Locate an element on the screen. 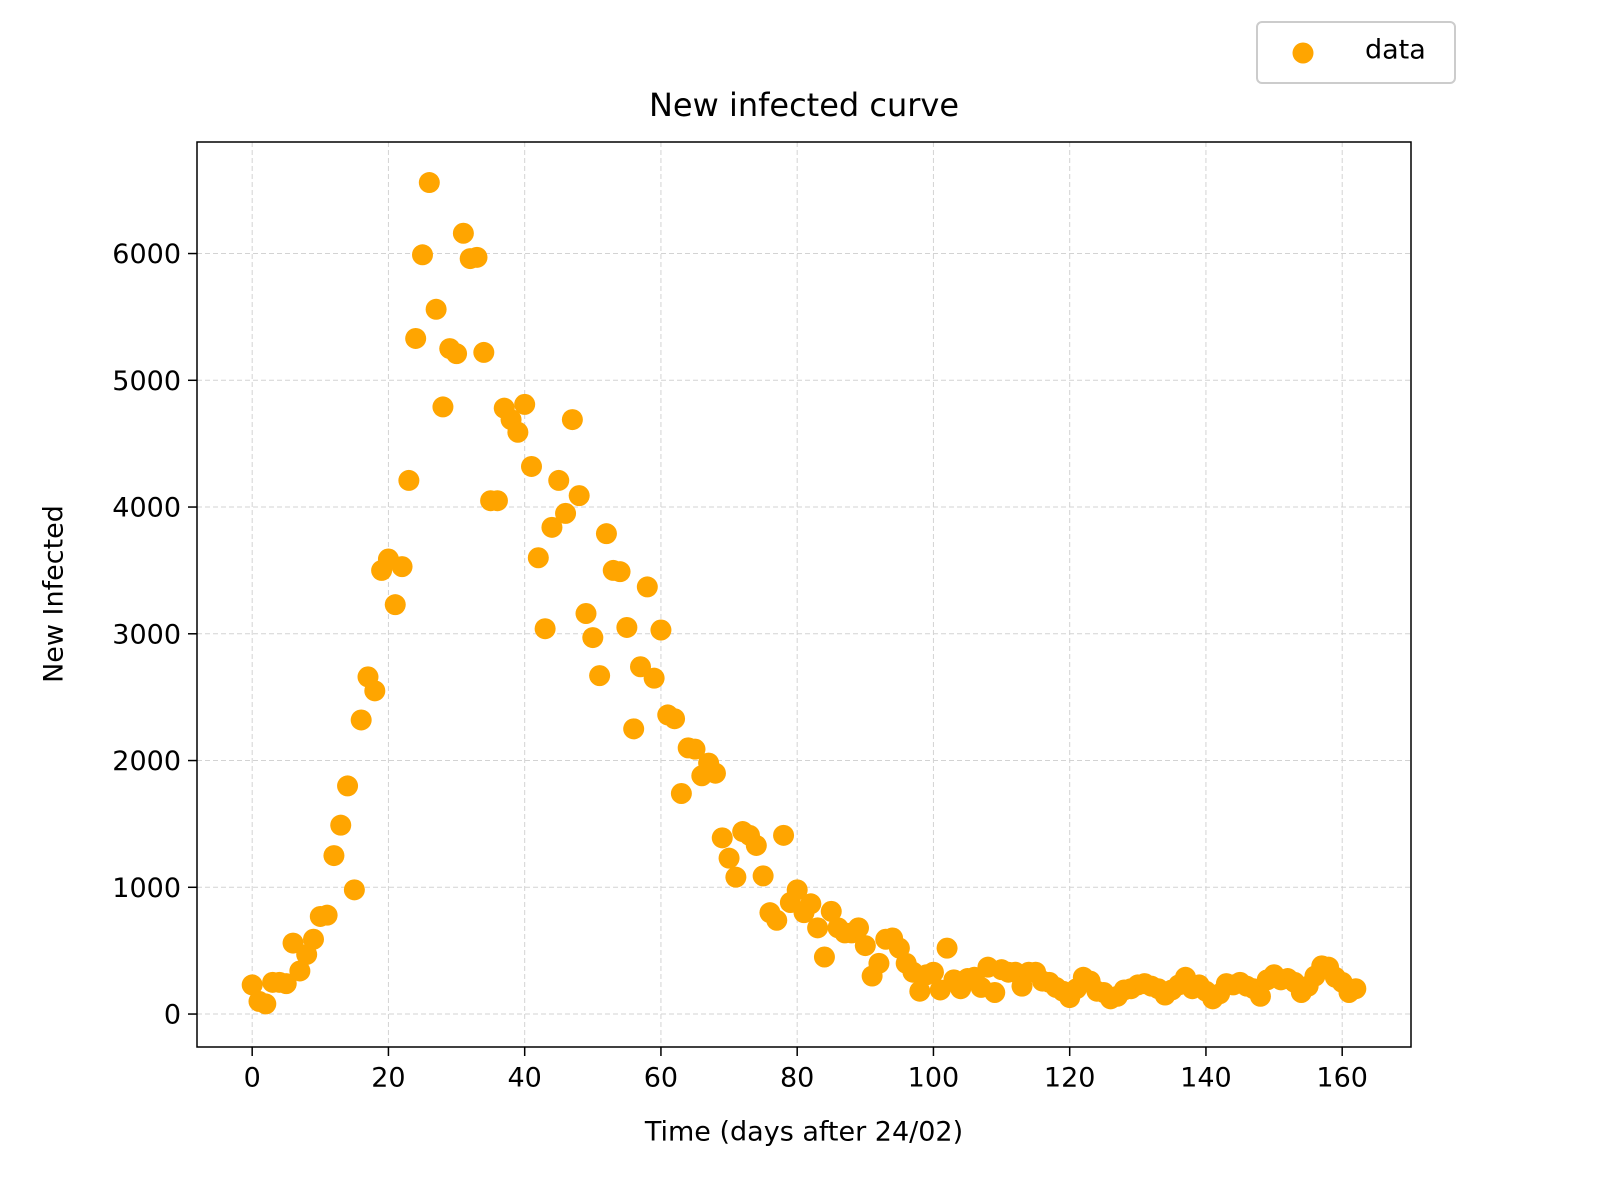 The height and width of the screenshot is (1200, 1600). y-tick-label: 4000 is located at coordinates (146, 508).